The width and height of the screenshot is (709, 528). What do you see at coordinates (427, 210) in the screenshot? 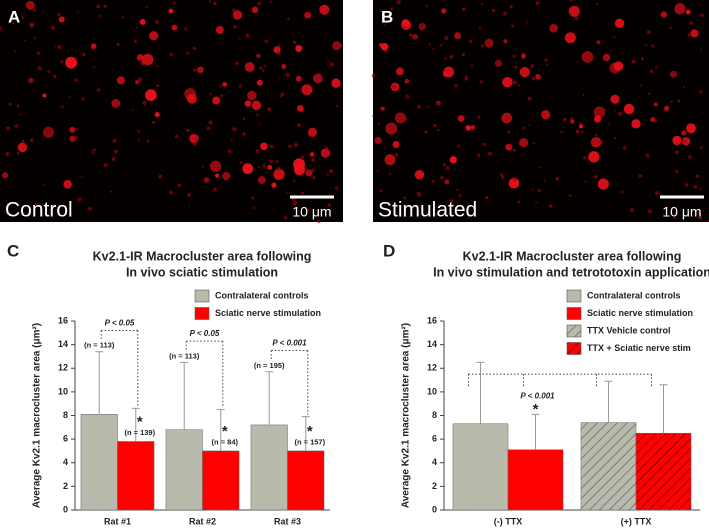
I see `image-label: Stimulated` at bounding box center [427, 210].